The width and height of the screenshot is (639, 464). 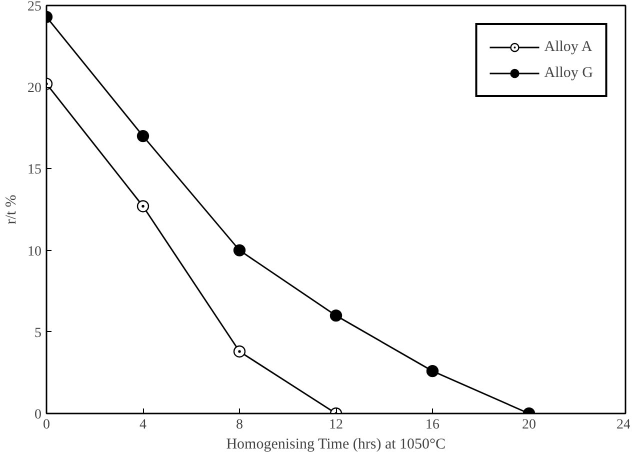 What do you see at coordinates (529, 425) in the screenshot?
I see `x-tick-label: 20` at bounding box center [529, 425].